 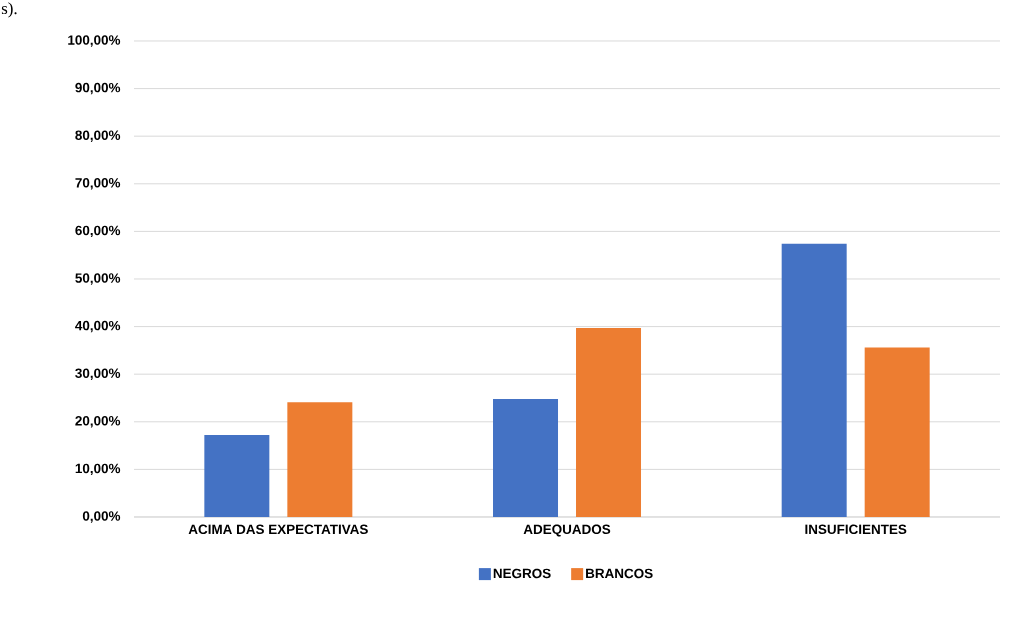 I want to click on y-tick-label: 80,00%, so click(x=98, y=136).